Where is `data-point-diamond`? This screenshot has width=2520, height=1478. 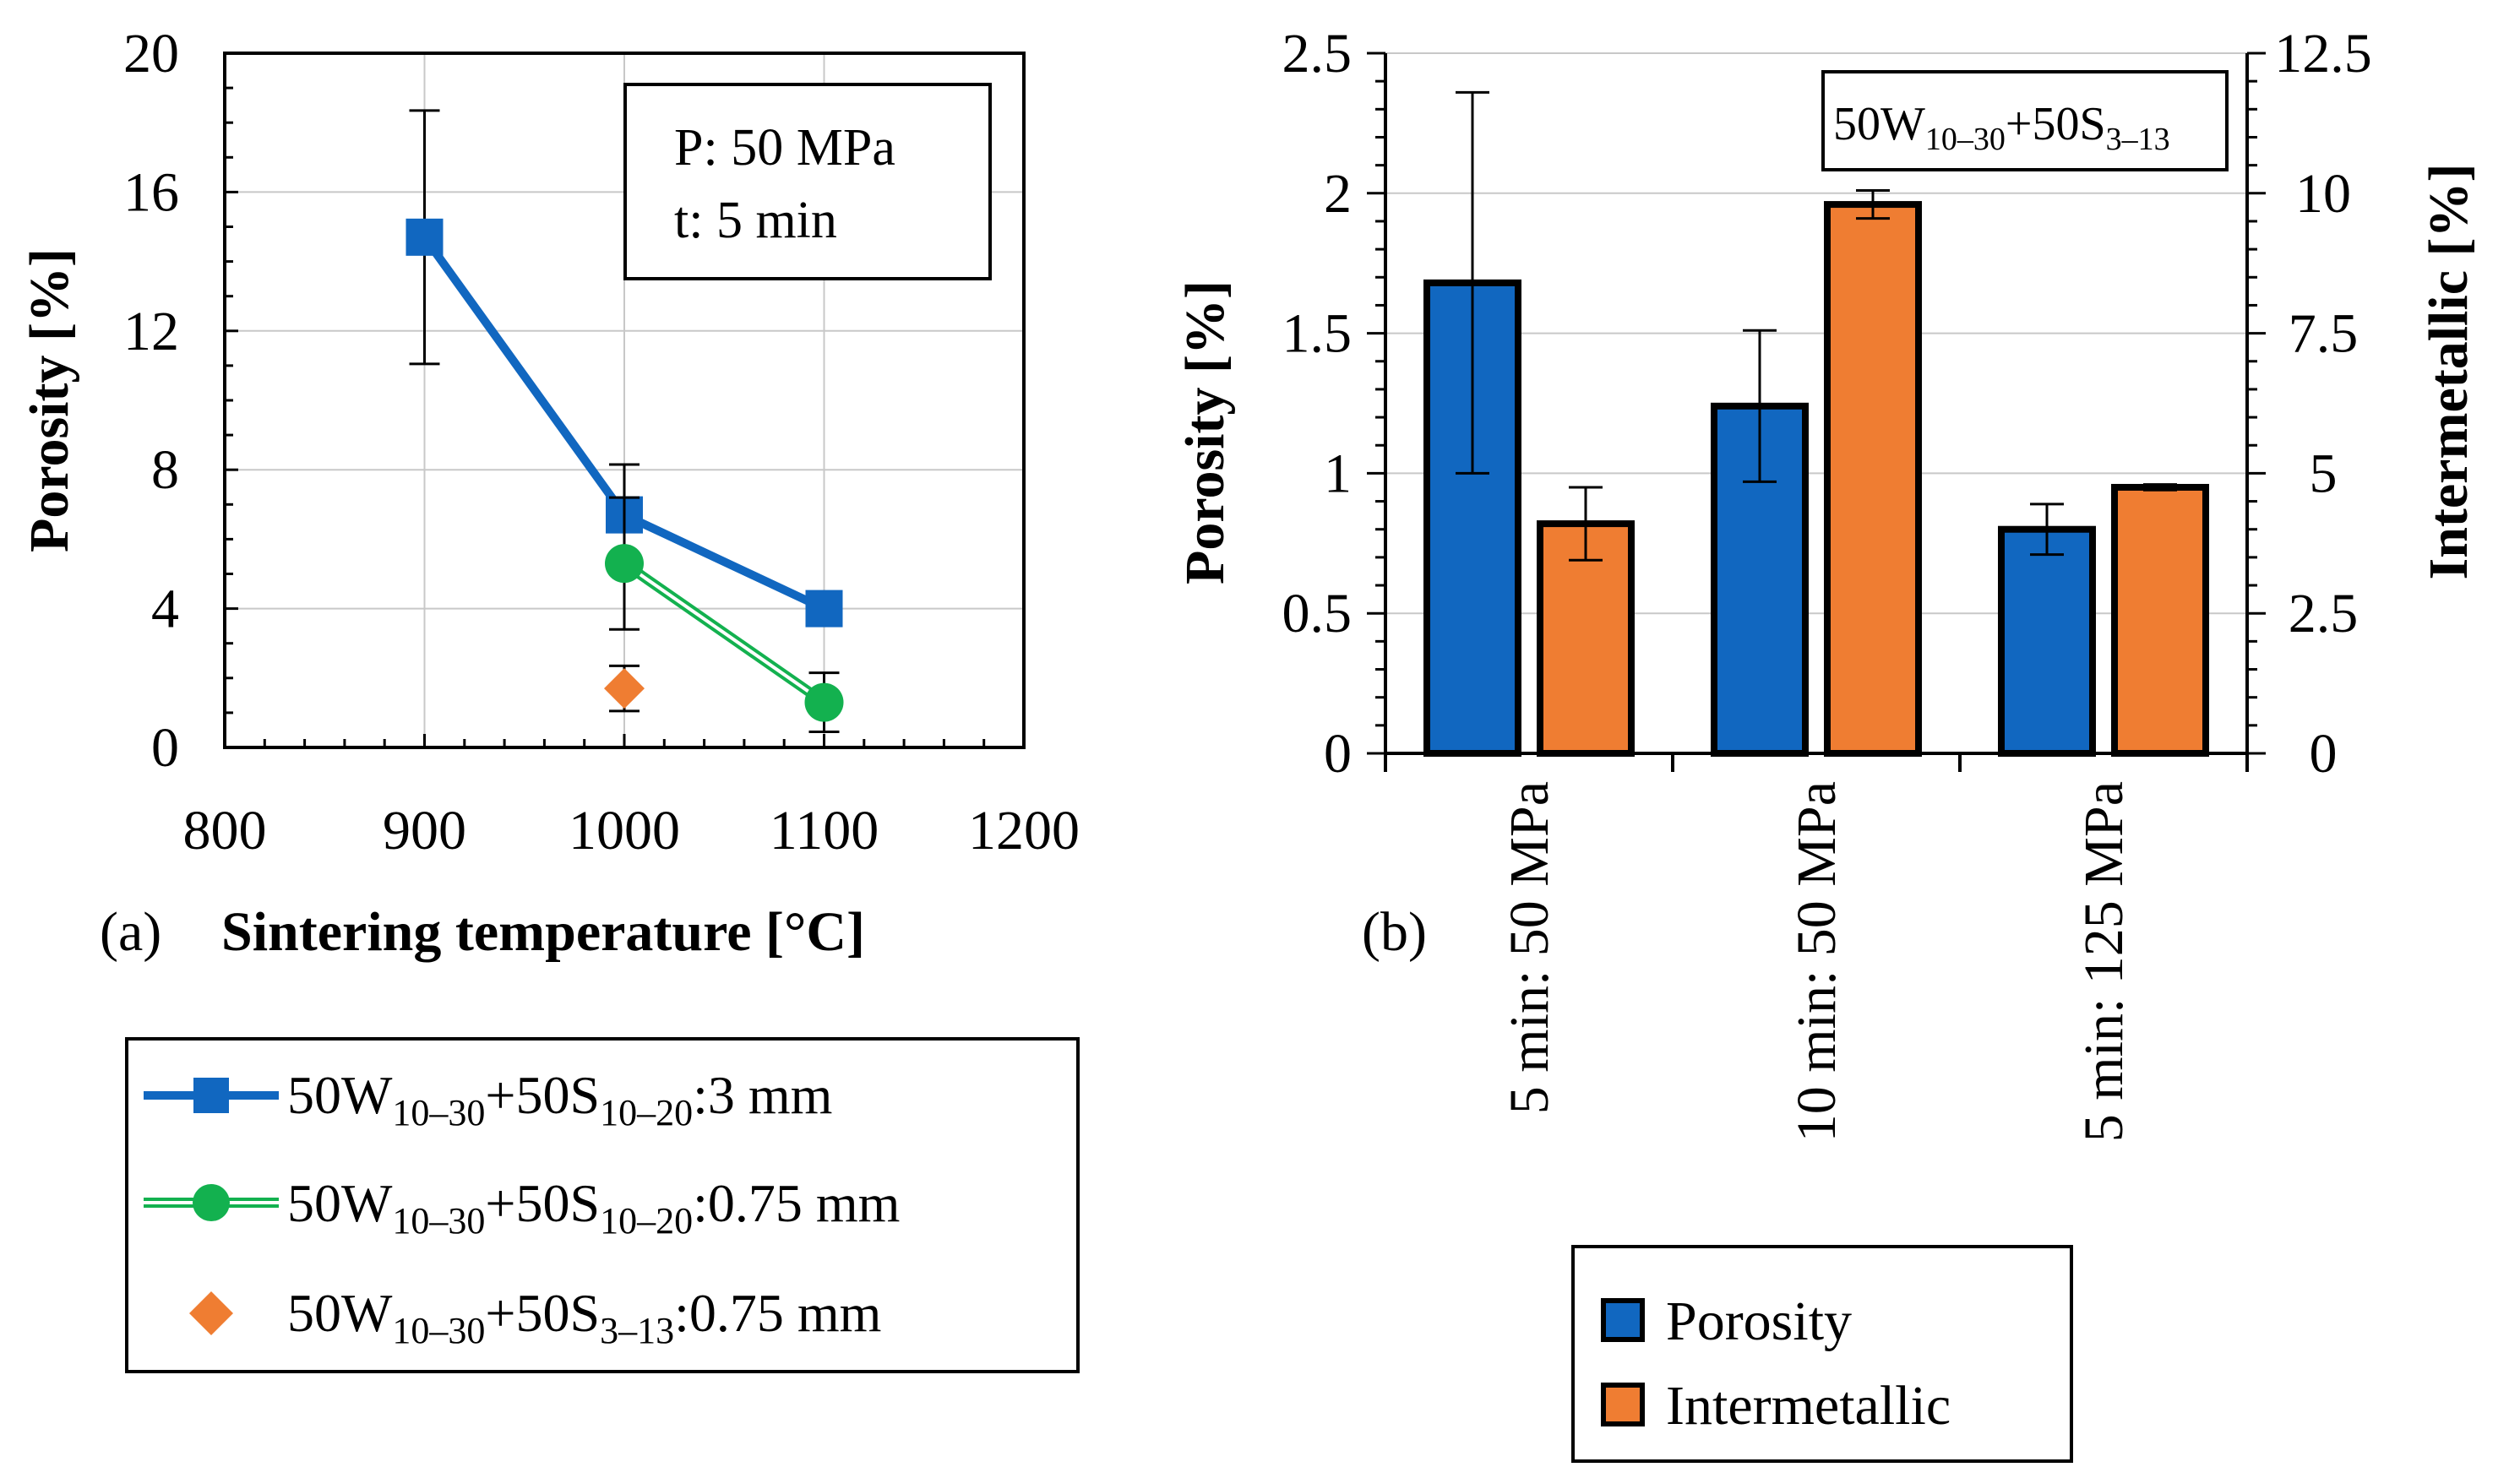
data-point-diamond is located at coordinates (624, 688).